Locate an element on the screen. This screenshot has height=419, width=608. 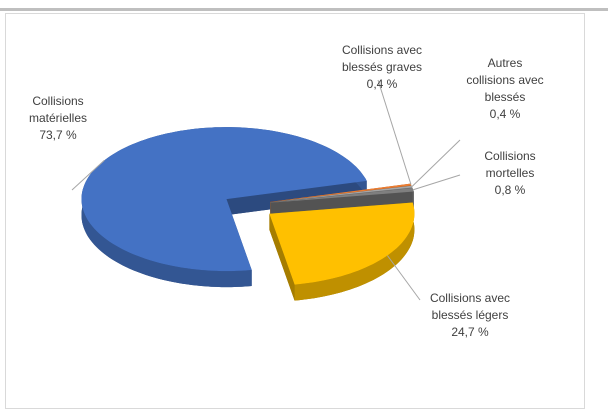
data-label: Collisions avec blessés légers 24,7 % is located at coordinates (470, 315).